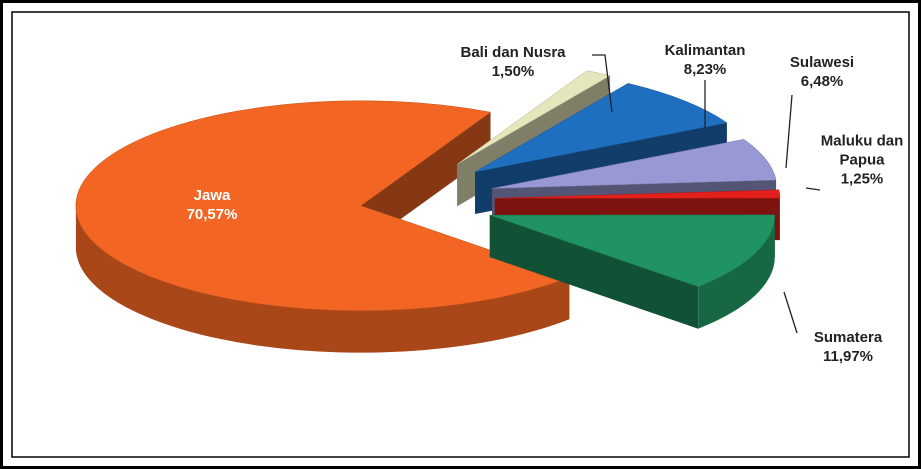 This screenshot has height=469, width=921. I want to click on slice-label: Jawa 70,57%, so click(212, 205).